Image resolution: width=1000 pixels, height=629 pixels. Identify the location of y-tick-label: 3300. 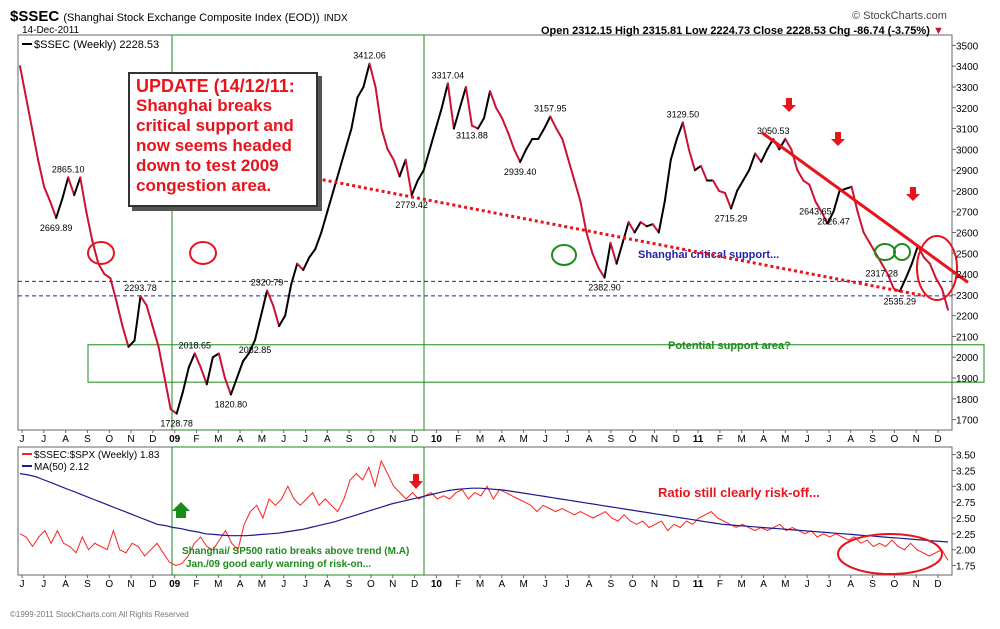
(967, 88).